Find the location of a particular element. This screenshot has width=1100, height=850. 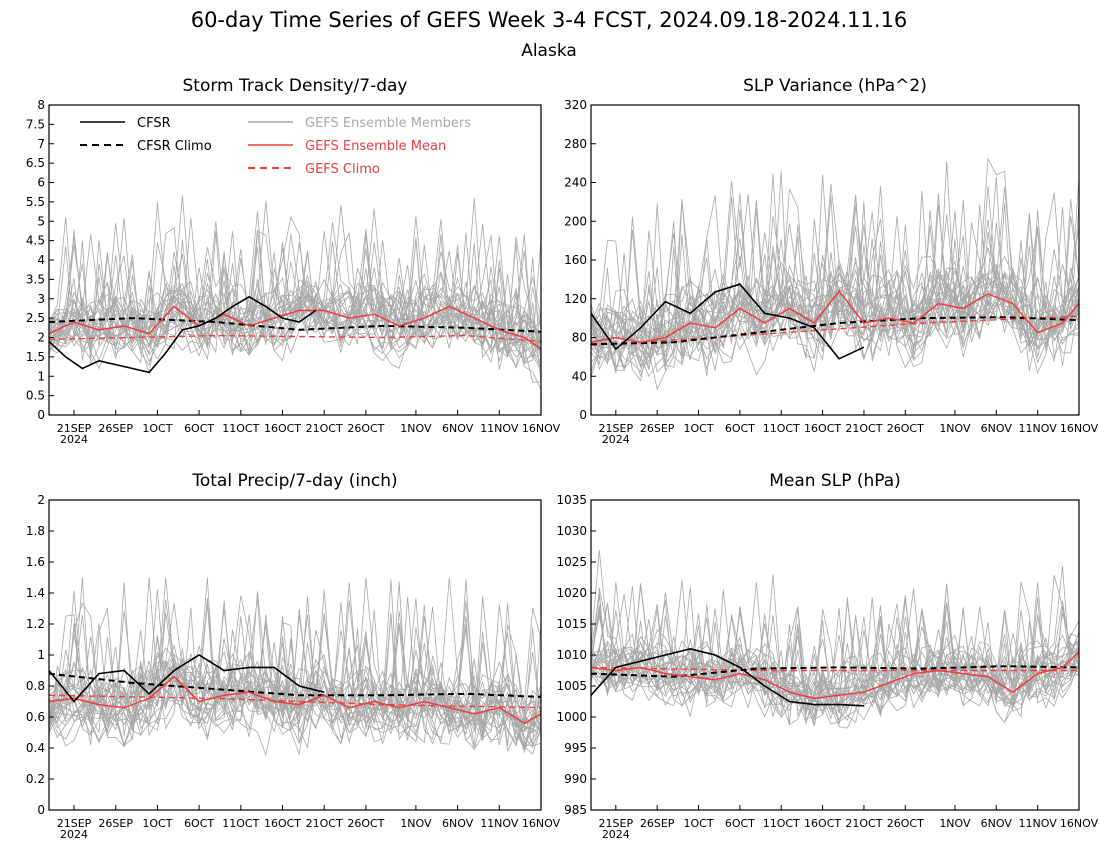

y-tick-label: 5.5 is located at coordinates (35, 202).